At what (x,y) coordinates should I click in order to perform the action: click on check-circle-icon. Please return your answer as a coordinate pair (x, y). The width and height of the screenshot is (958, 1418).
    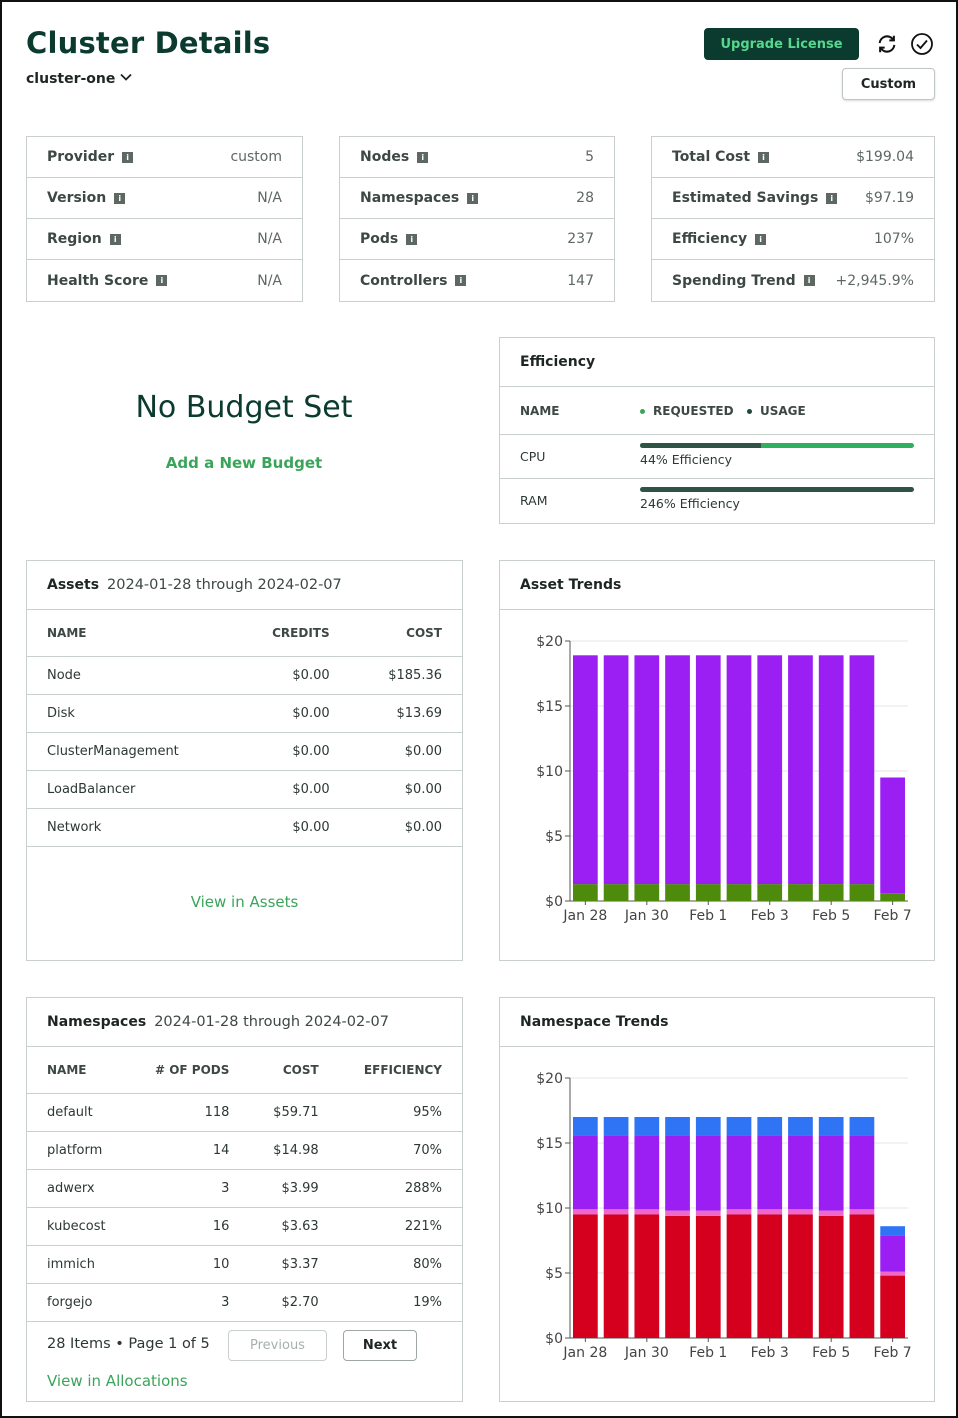
    Looking at the image, I should click on (922, 44).